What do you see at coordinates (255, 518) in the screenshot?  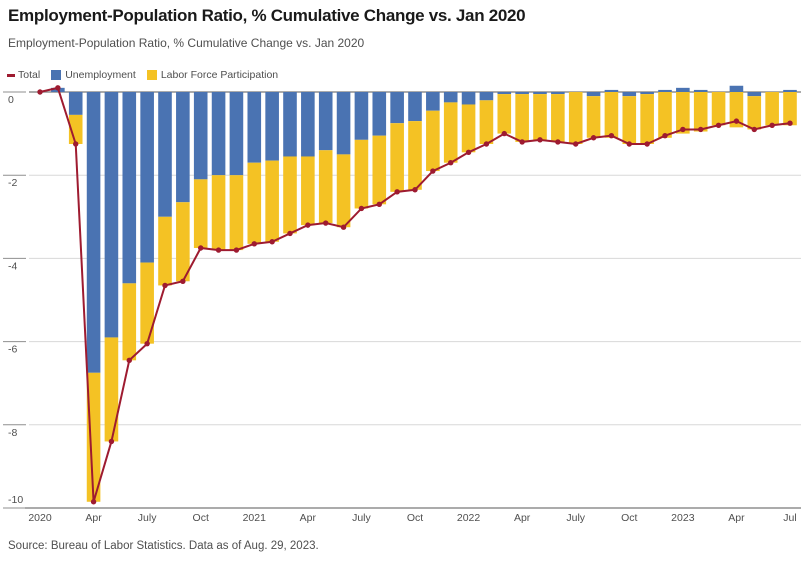 I see `x-tick-label: 2021` at bounding box center [255, 518].